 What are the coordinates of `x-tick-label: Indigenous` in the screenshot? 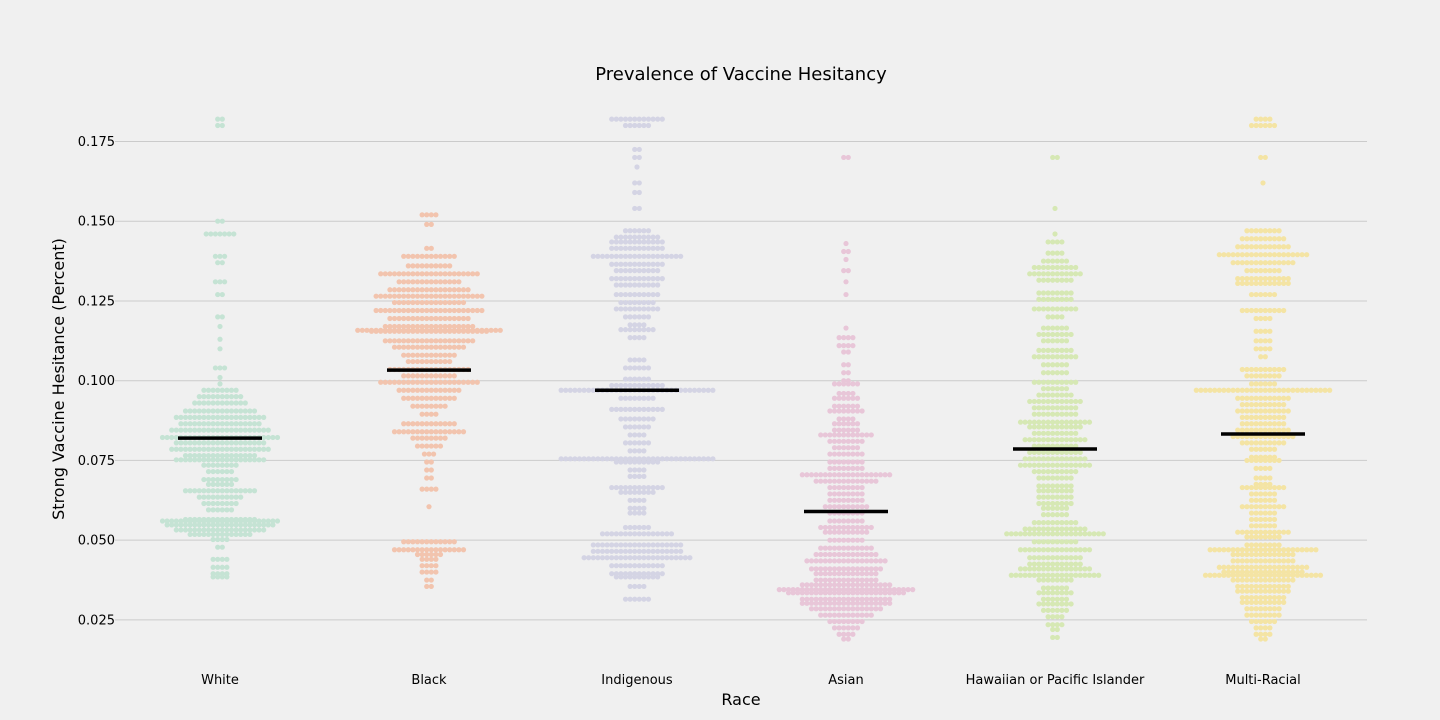 It's located at (637, 680).